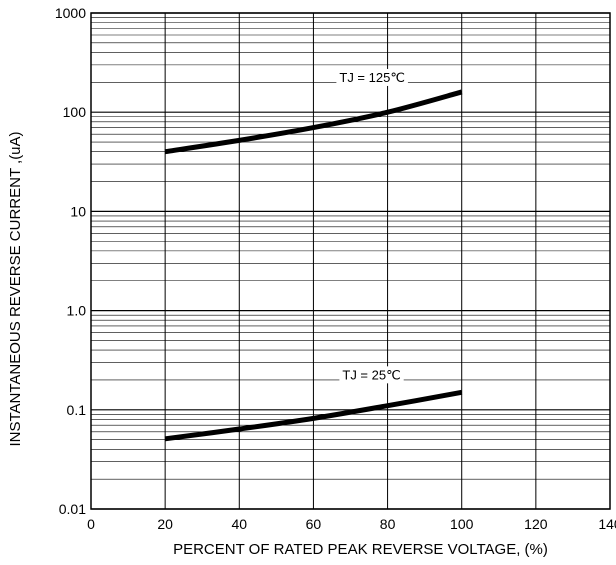 This screenshot has height=565, width=616. I want to click on series-label-text: TJ = 125℃, so click(372, 77).